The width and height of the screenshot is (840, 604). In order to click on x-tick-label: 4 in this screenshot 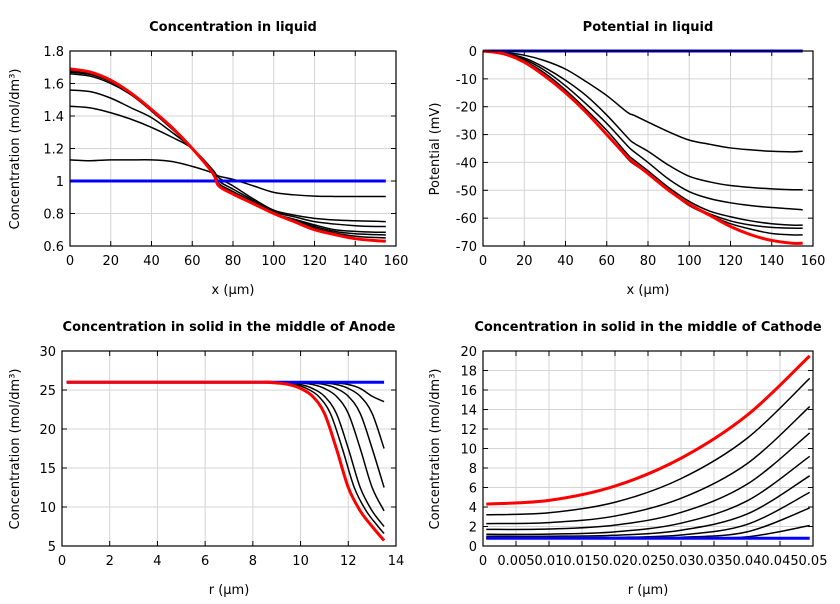, I will do `click(157, 561)`.